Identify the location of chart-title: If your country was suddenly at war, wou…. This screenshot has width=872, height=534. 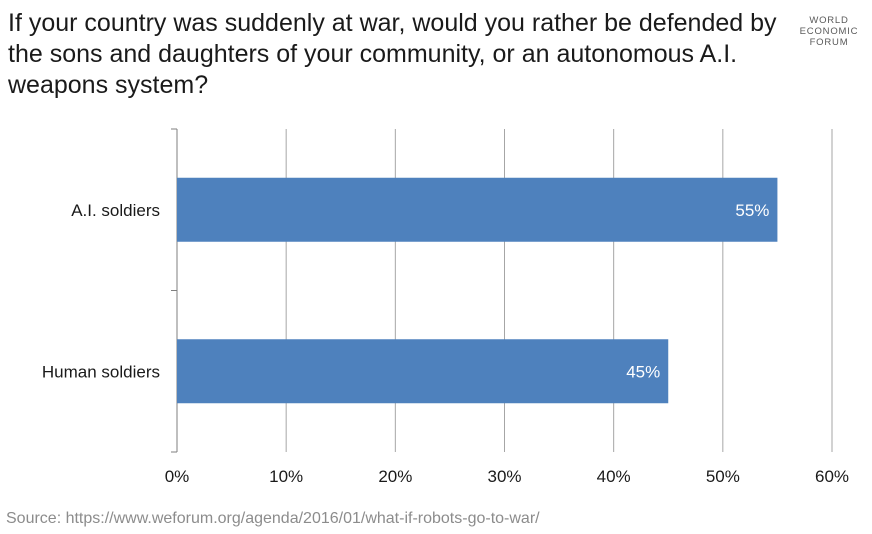
(392, 54).